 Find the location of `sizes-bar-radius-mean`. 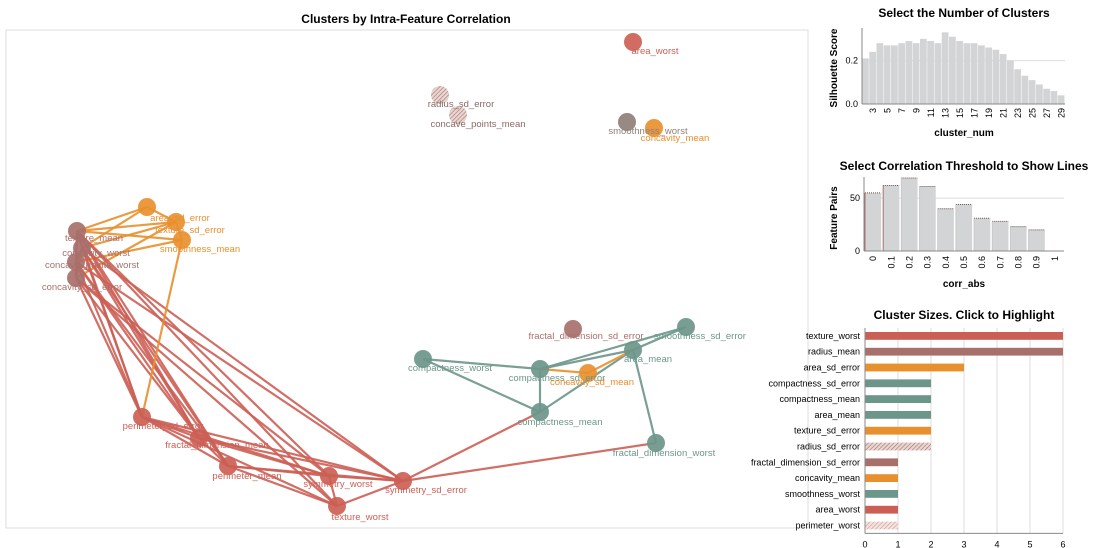

sizes-bar-radius-mean is located at coordinates (964, 351).